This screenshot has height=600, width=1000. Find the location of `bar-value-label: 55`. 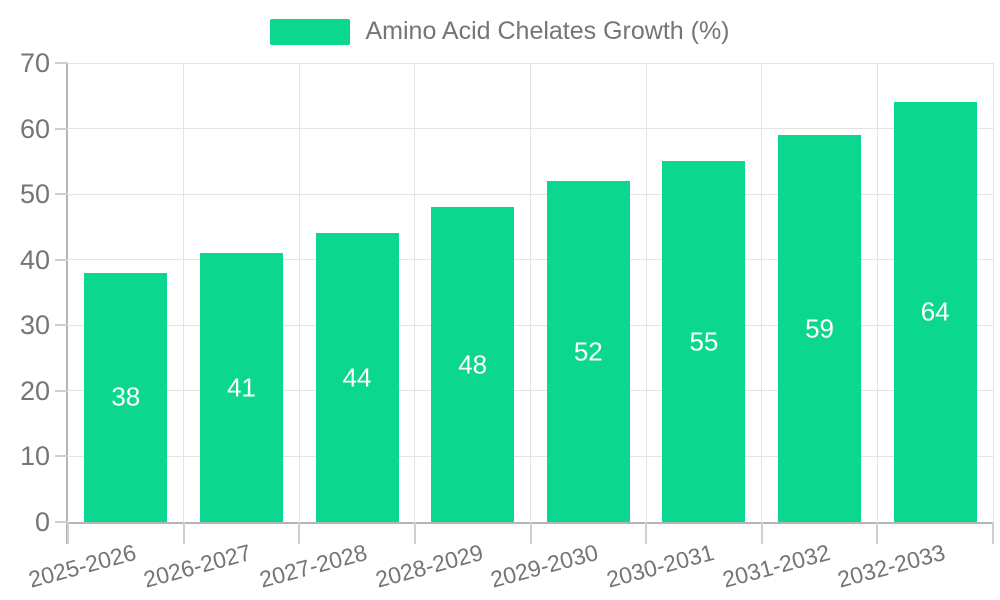

bar-value-label: 55 is located at coordinates (704, 341).